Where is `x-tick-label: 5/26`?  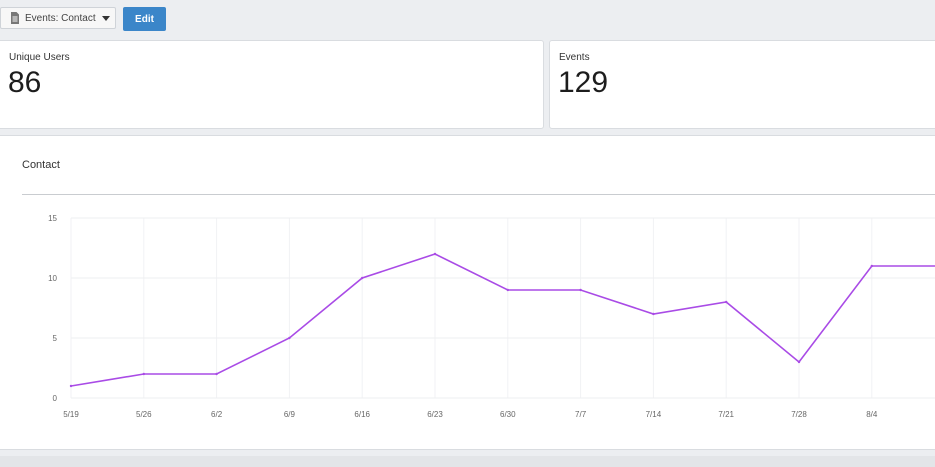 x-tick-label: 5/26 is located at coordinates (144, 414).